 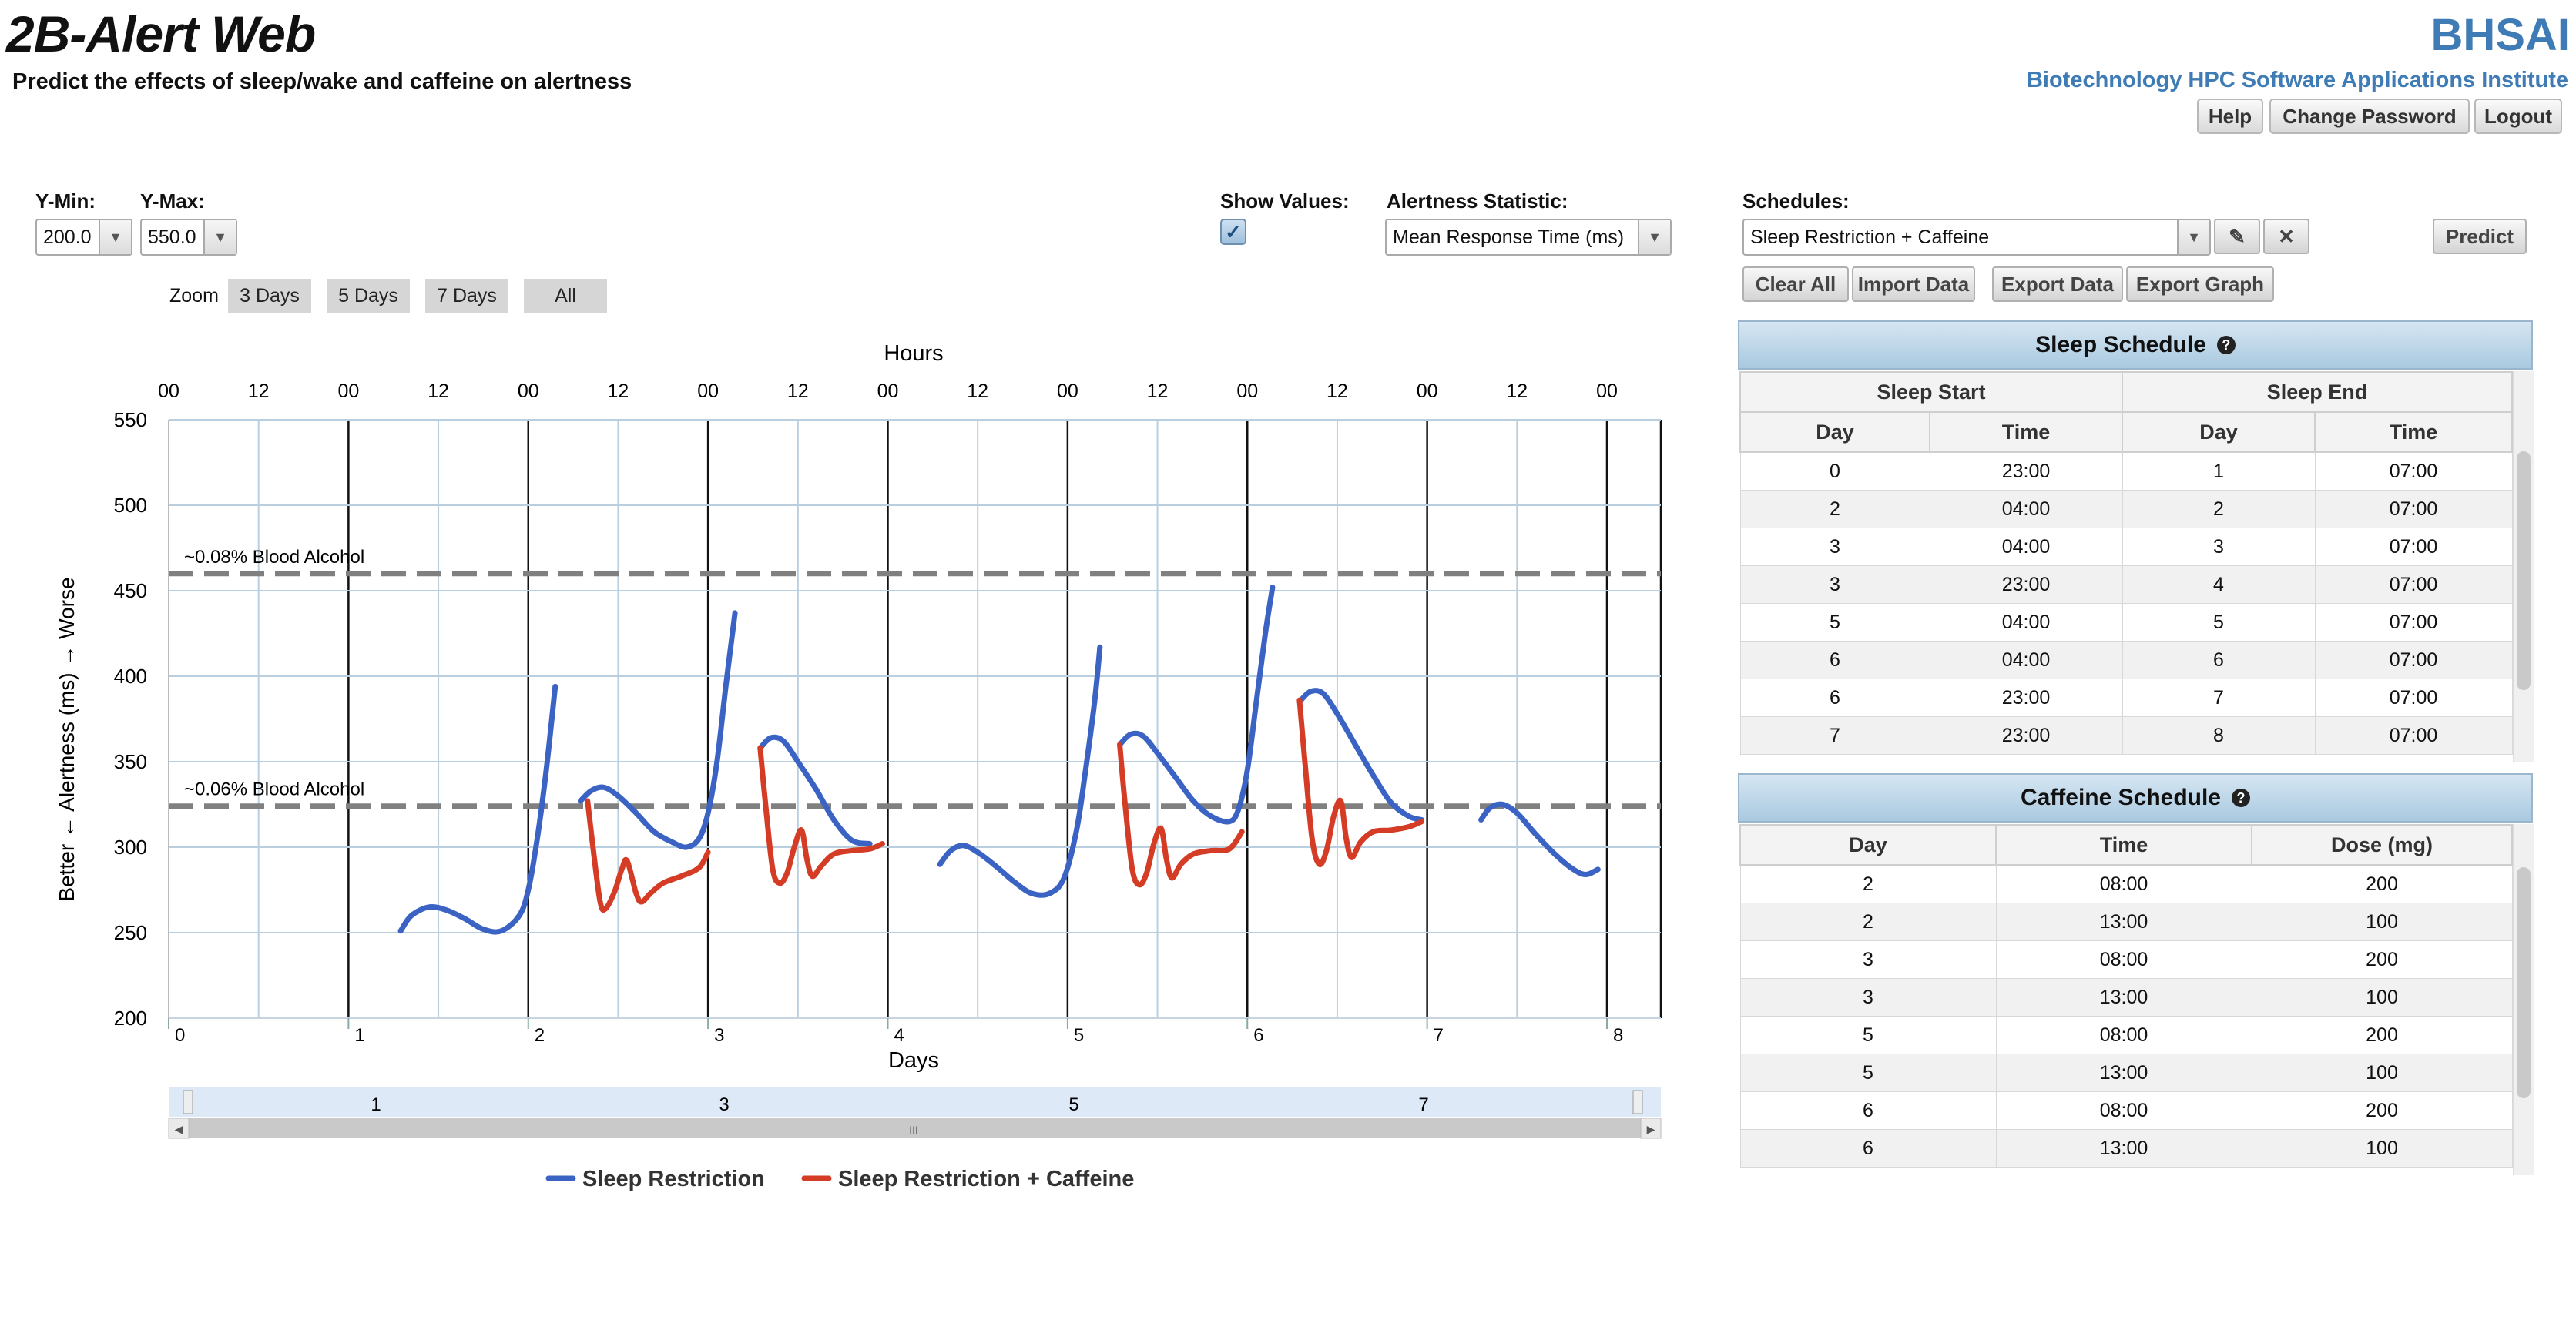 What do you see at coordinates (2200, 284) in the screenshot?
I see `export-graph-button: Export Graph` at bounding box center [2200, 284].